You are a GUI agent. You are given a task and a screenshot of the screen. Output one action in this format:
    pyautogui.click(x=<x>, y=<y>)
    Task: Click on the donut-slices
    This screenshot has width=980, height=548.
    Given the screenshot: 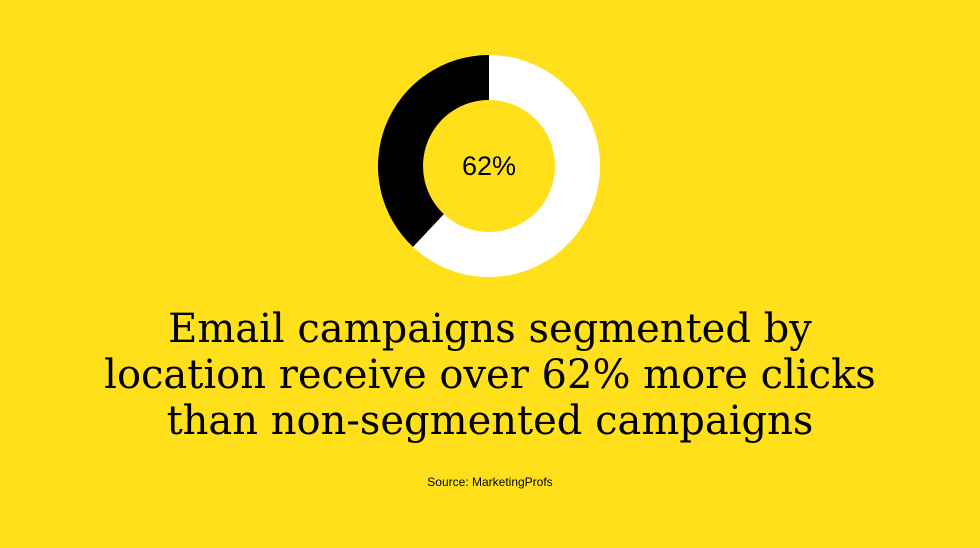 What is the action you would take?
    pyautogui.click(x=489, y=166)
    